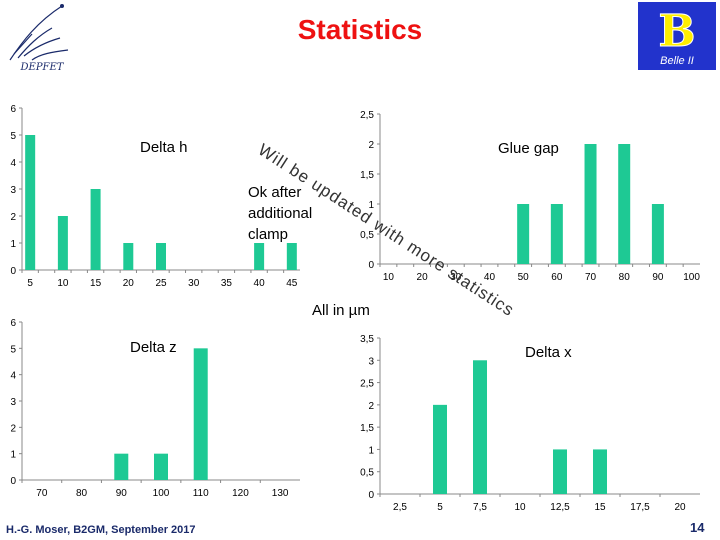 Image resolution: width=720 pixels, height=540 pixels. I want to click on x-tick-label: 45, so click(292, 283).